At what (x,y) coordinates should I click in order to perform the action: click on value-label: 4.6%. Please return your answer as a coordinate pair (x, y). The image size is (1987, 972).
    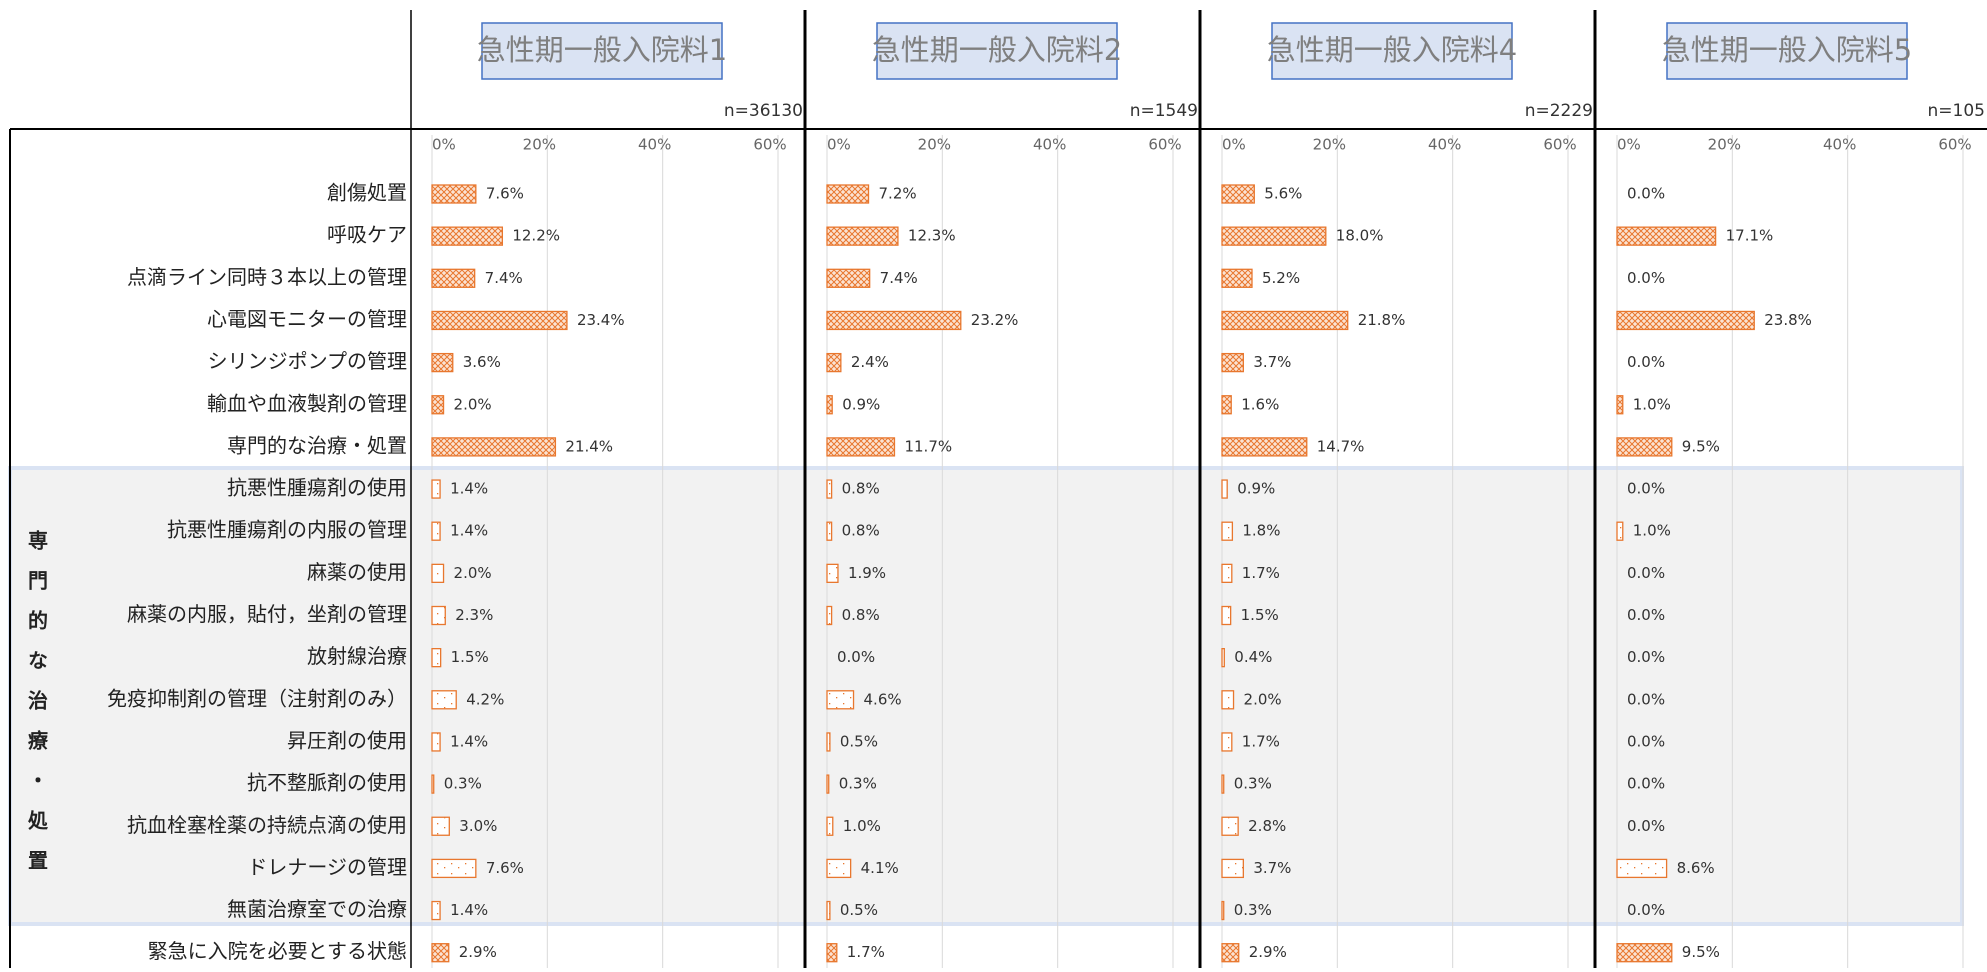
    Looking at the image, I should click on (883, 699).